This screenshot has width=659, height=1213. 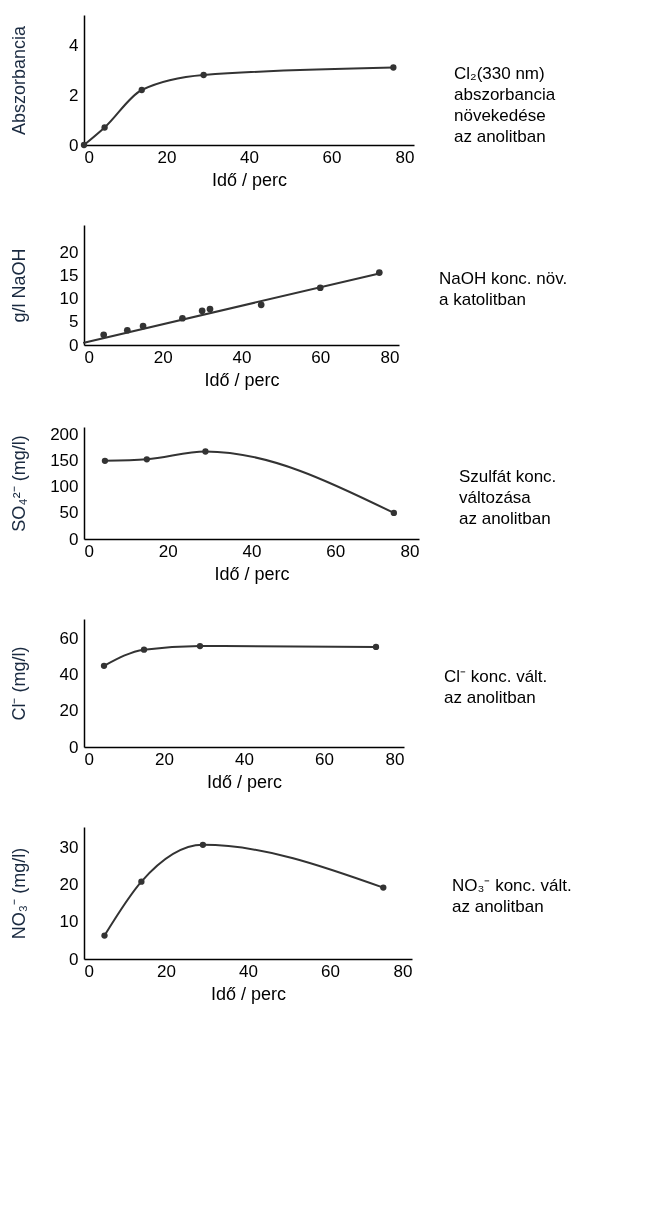 I want to click on y-tick-label: 150, so click(x=64, y=461).